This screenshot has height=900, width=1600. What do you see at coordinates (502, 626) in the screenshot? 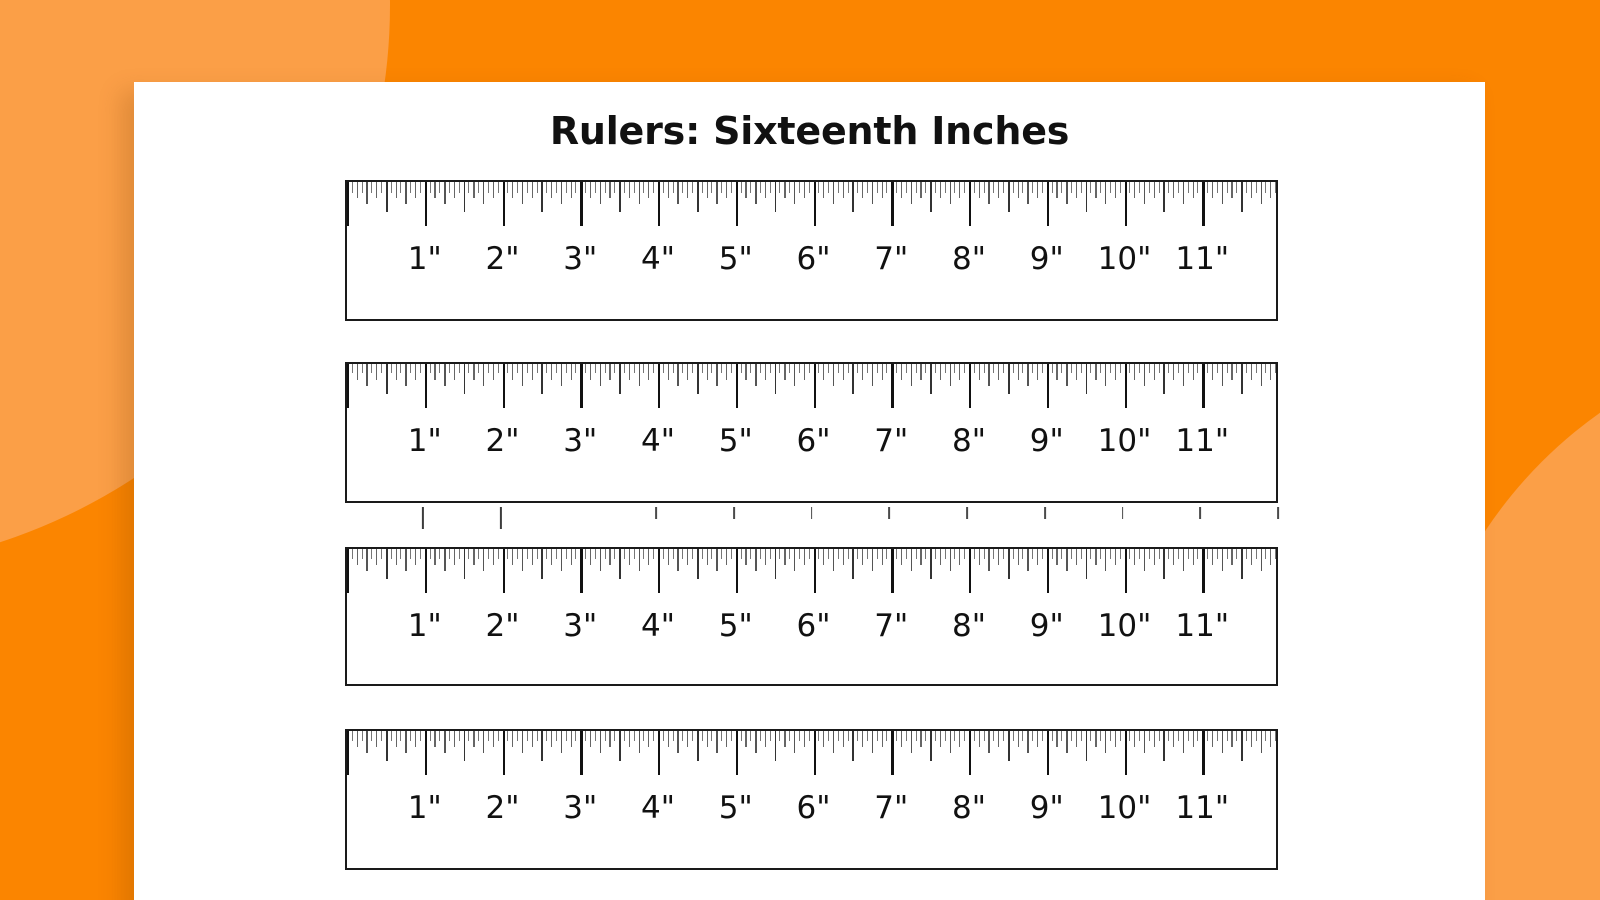
I see `inch-label-2: 2"` at bounding box center [502, 626].